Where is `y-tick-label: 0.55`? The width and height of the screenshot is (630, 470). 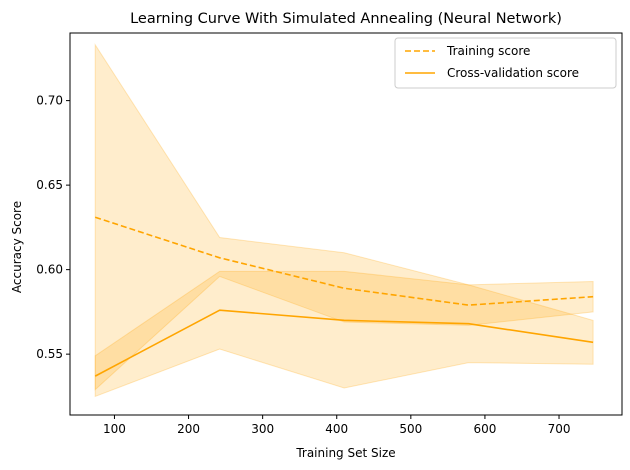 y-tick-label: 0.55 is located at coordinates (49, 354).